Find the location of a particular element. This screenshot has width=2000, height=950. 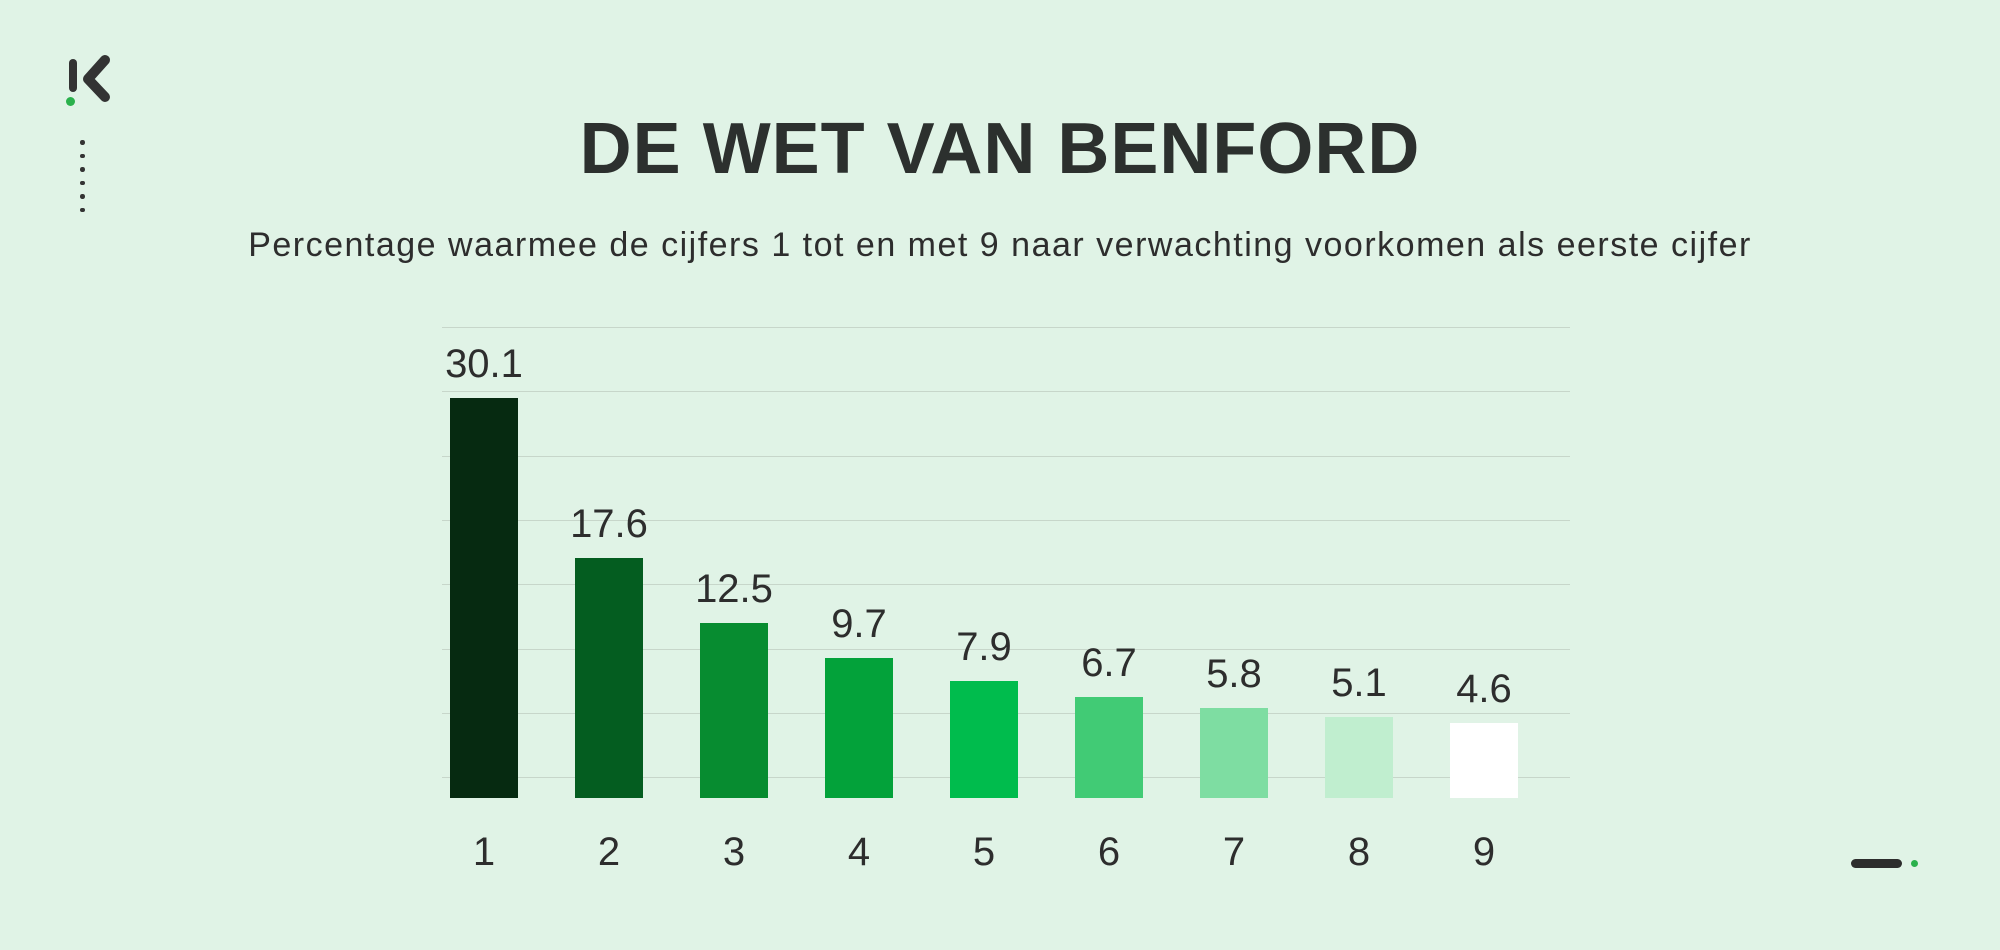

green-dot-icon is located at coordinates (1914, 863).